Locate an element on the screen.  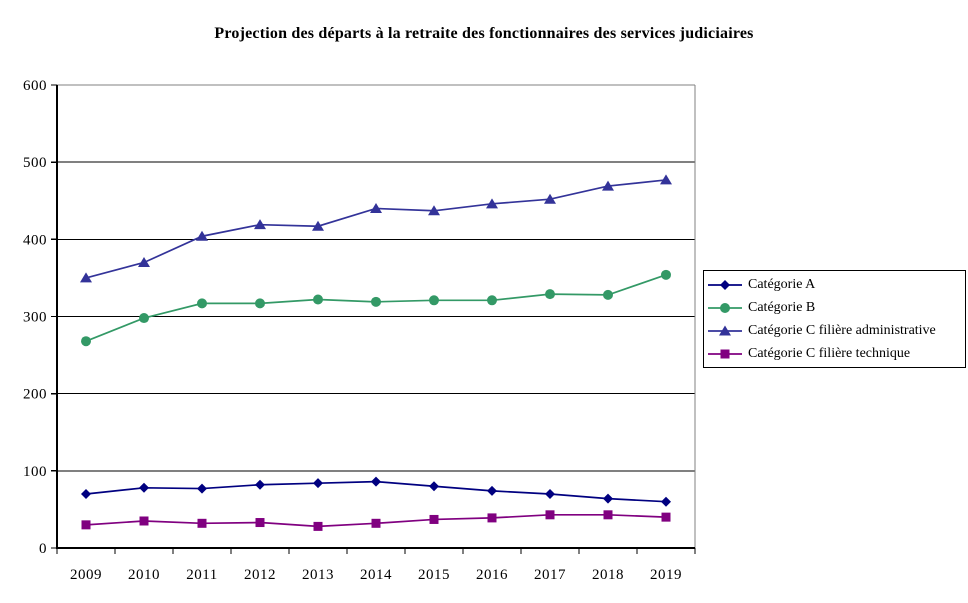
x-tick-label: 2014 is located at coordinates (376, 575).